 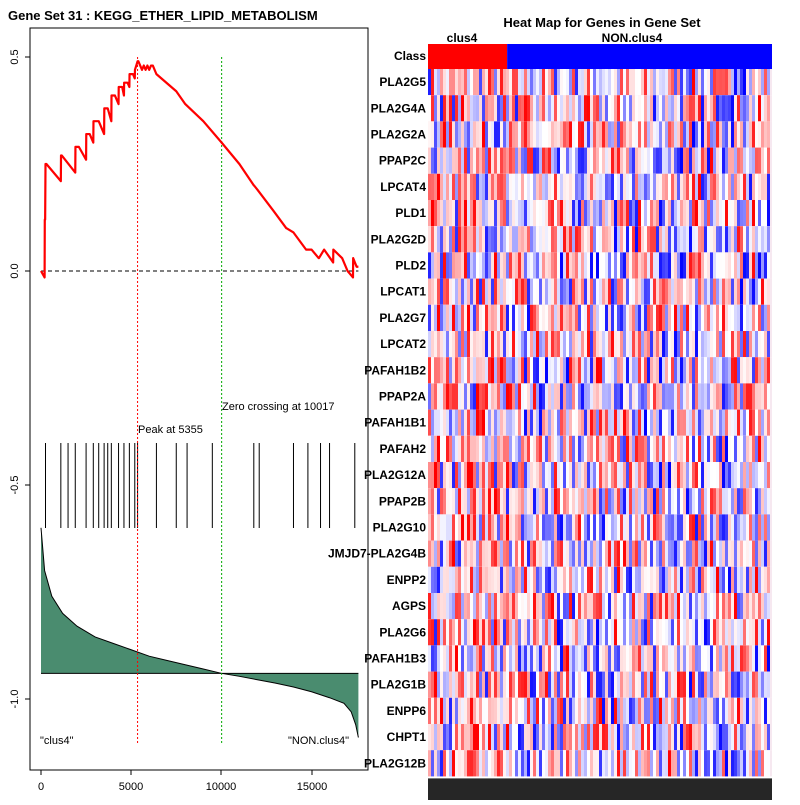 I want to click on heatmap-gene-label: JMJD7-PLA2G4B, so click(x=377, y=554).